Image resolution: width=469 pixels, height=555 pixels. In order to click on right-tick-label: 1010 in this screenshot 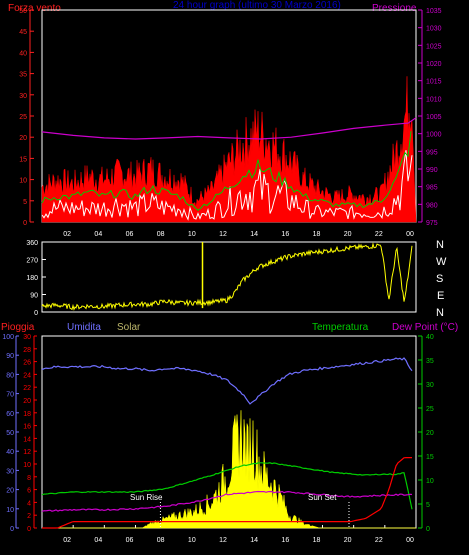, I will do `click(434, 99)`.